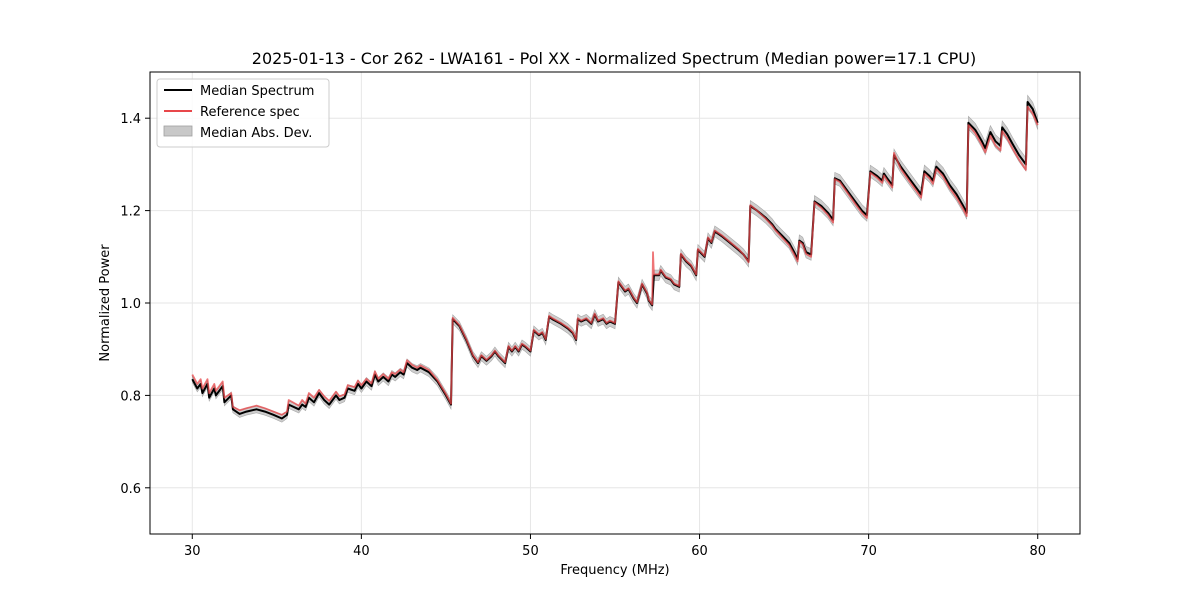  What do you see at coordinates (130, 396) in the screenshot?
I see `y-tick-label: 0.8` at bounding box center [130, 396].